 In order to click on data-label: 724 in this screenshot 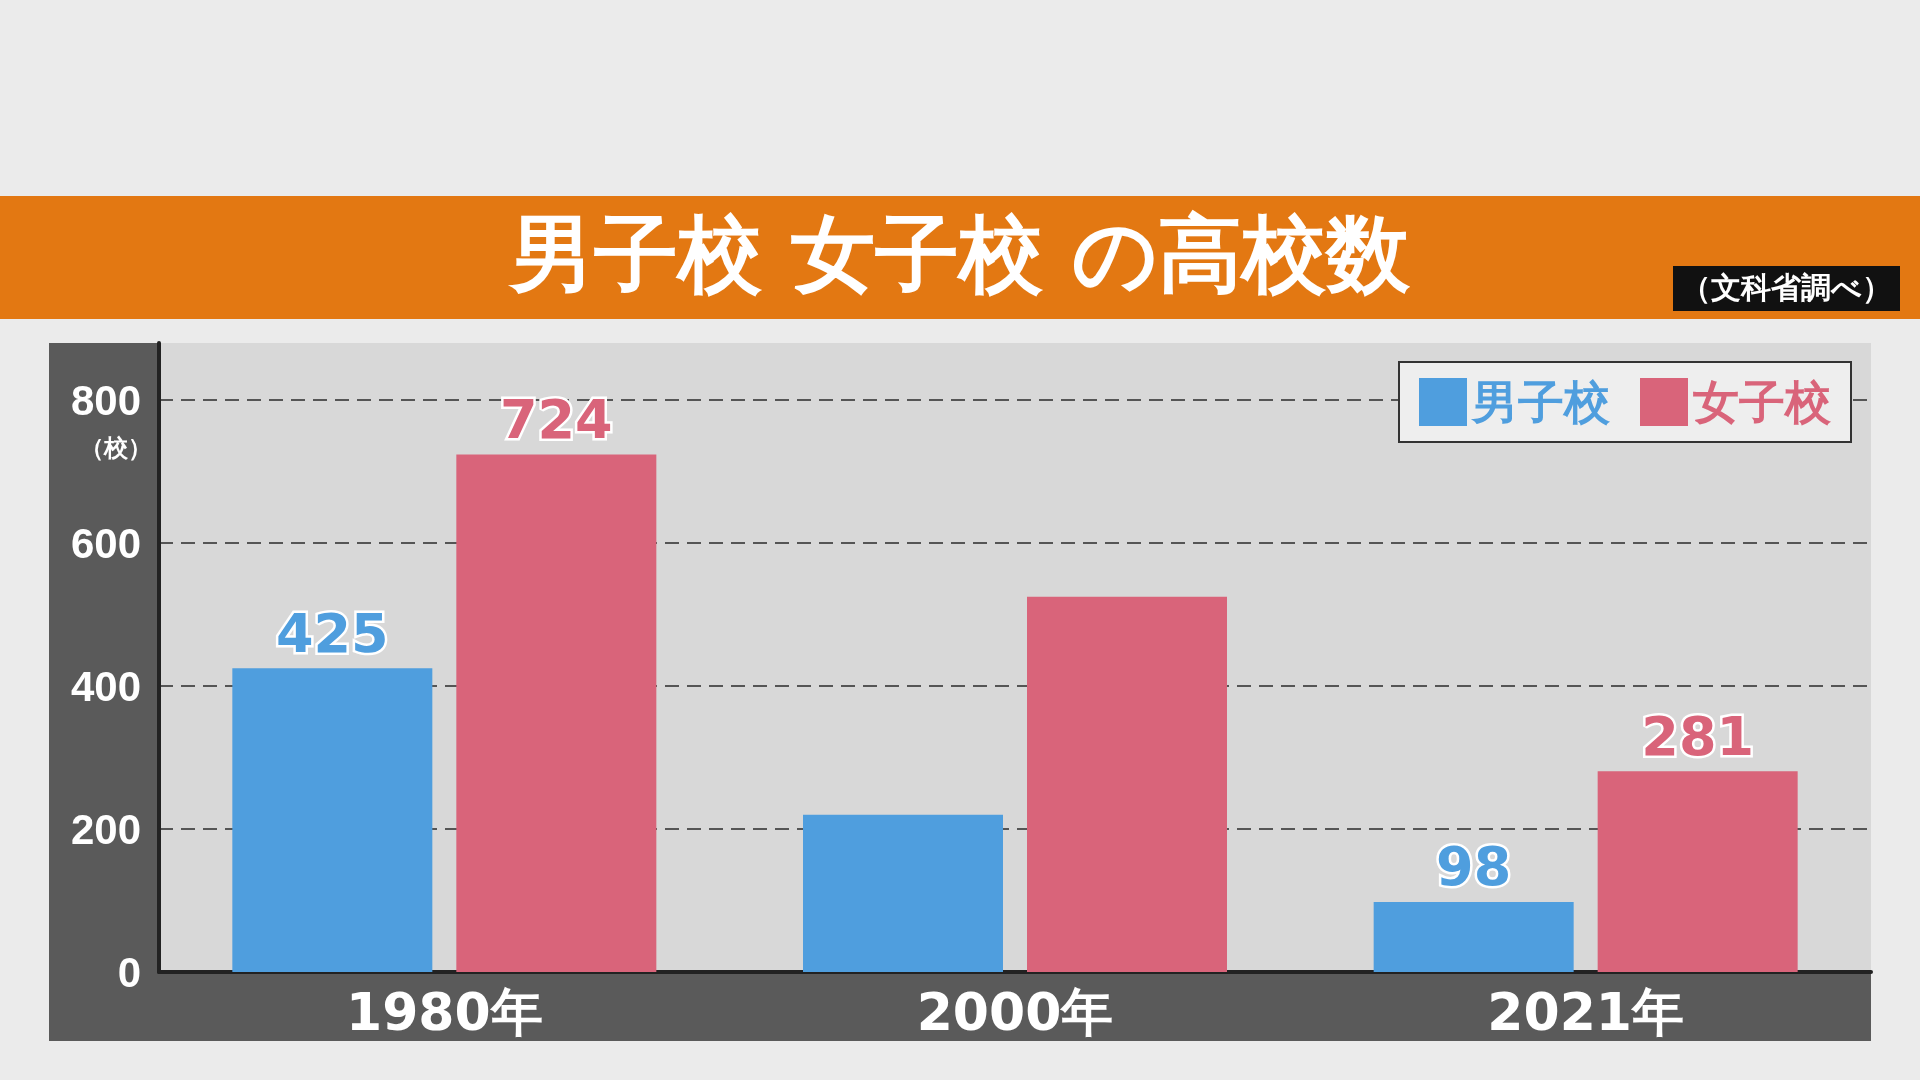, I will do `click(556, 419)`.